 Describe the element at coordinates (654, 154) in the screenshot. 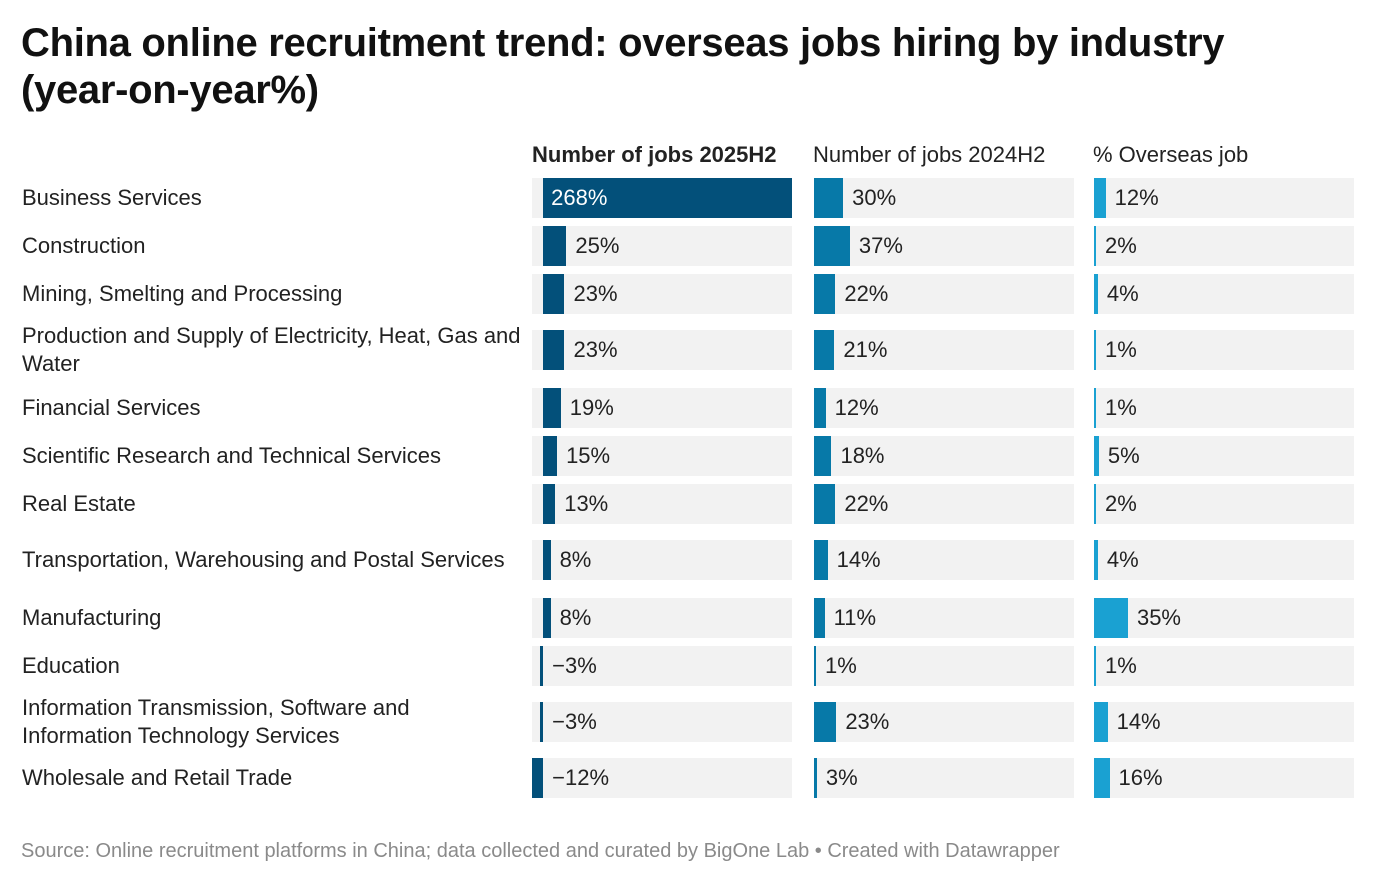

I see `column-header-jobs_2025h2: Number of jobs 2025H2` at that location.